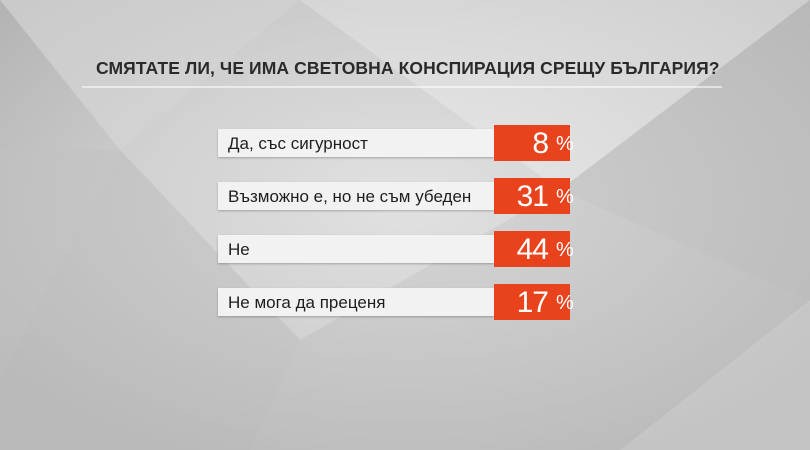 This screenshot has width=810, height=450. I want to click on category-label: Възможно е, но не съм убеден, so click(350, 196).